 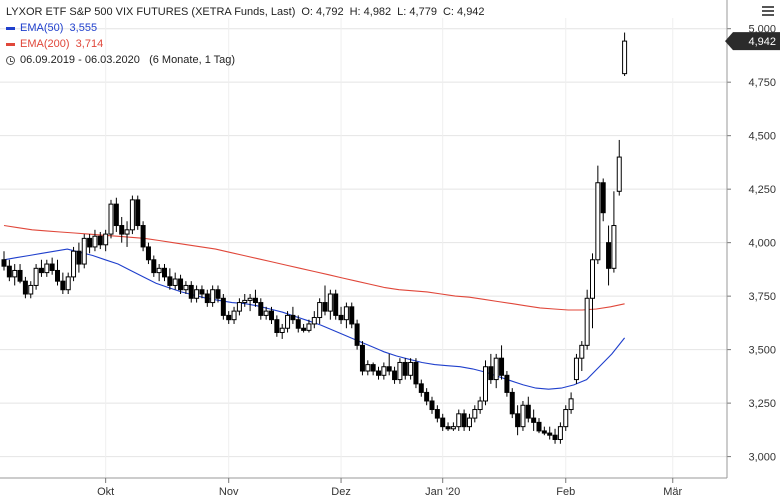 What do you see at coordinates (402, 12) in the screenshot?
I see `low-label: L:` at bounding box center [402, 12].